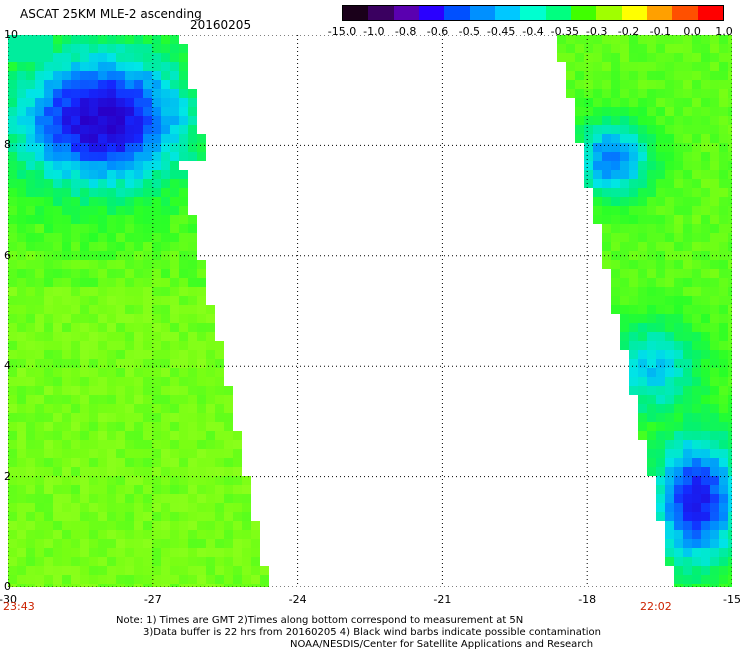 This screenshot has height=650, width=740. What do you see at coordinates (7, 586) in the screenshot?
I see `y-tick-label: 0` at bounding box center [7, 586].